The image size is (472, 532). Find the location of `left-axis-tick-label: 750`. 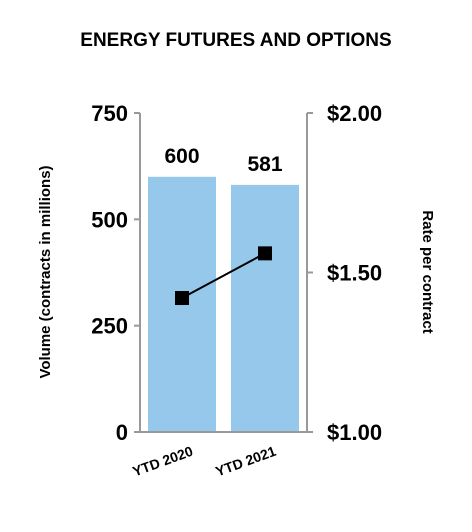

left-axis-tick-label: 750 is located at coordinates (109, 113).